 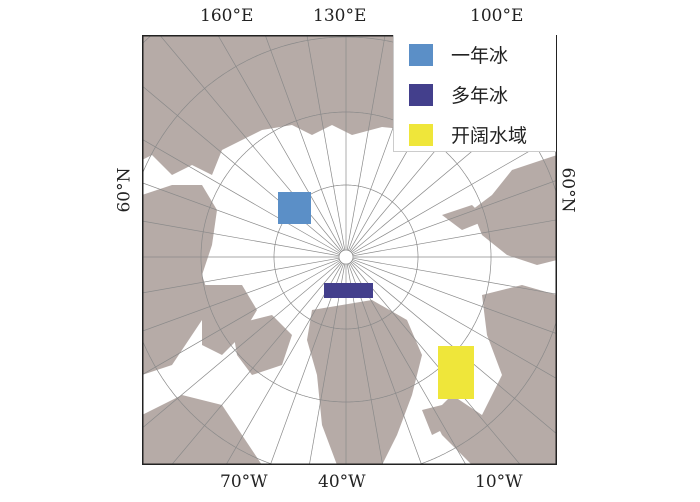 I want to click on right-lat-label: 60°N, so click(x=567, y=190).